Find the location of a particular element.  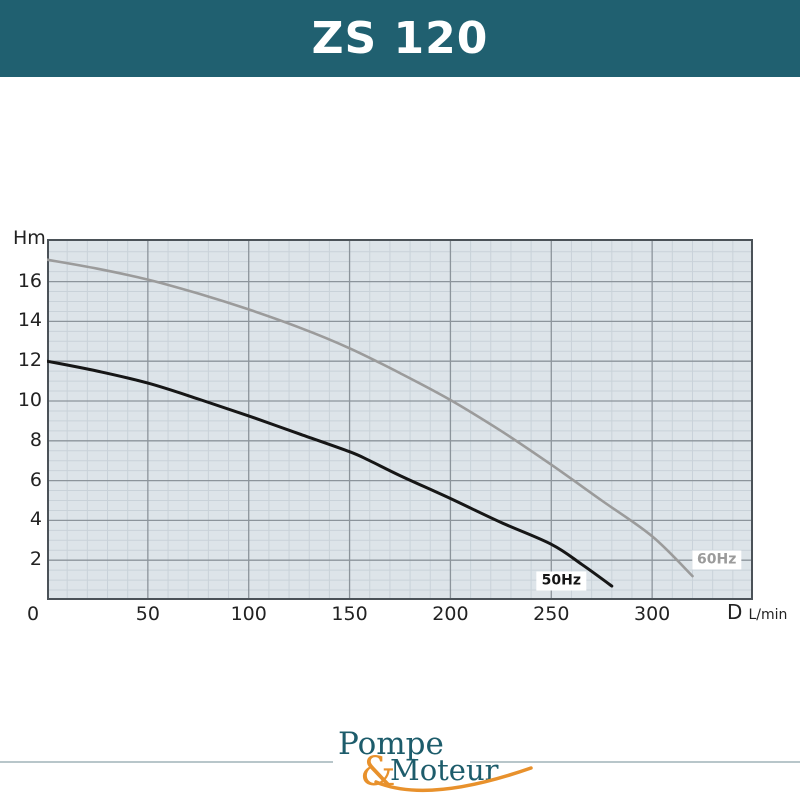

y-tick-label-2: 2 is located at coordinates (35, 559).